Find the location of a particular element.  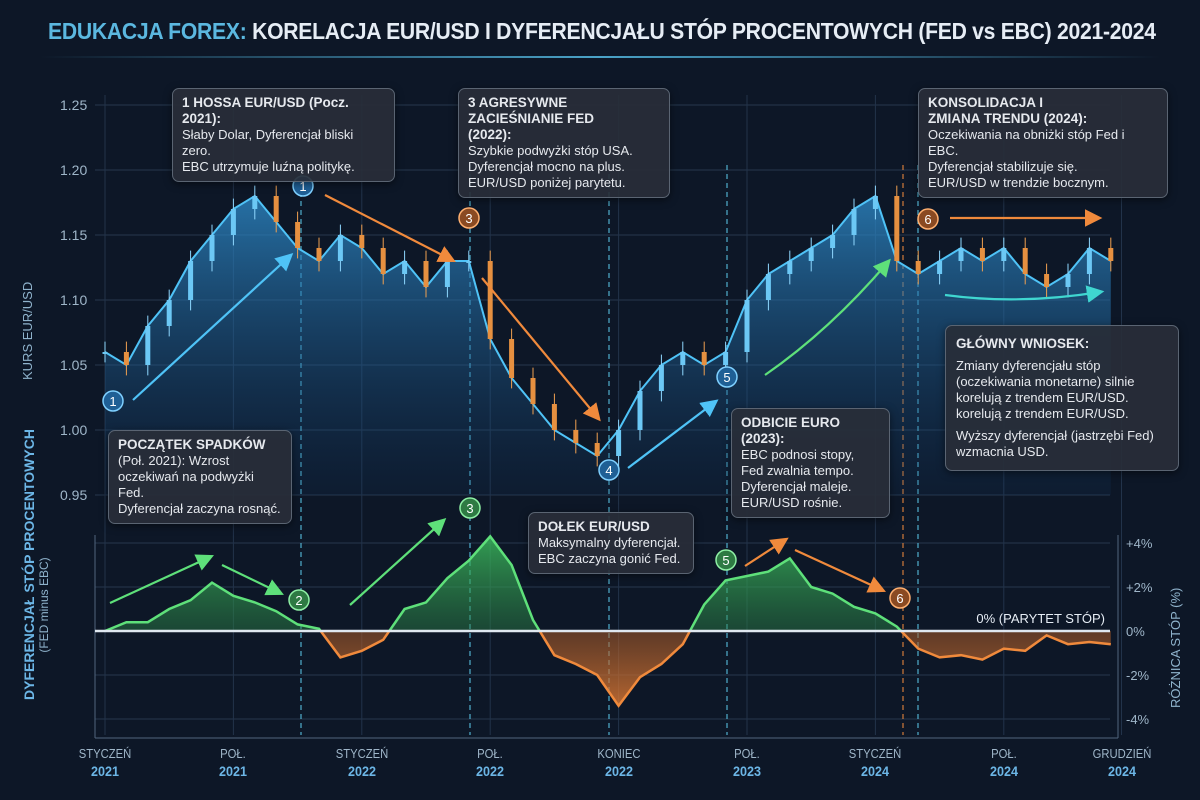

y-tick-label: 1.10 is located at coordinates (73, 300).